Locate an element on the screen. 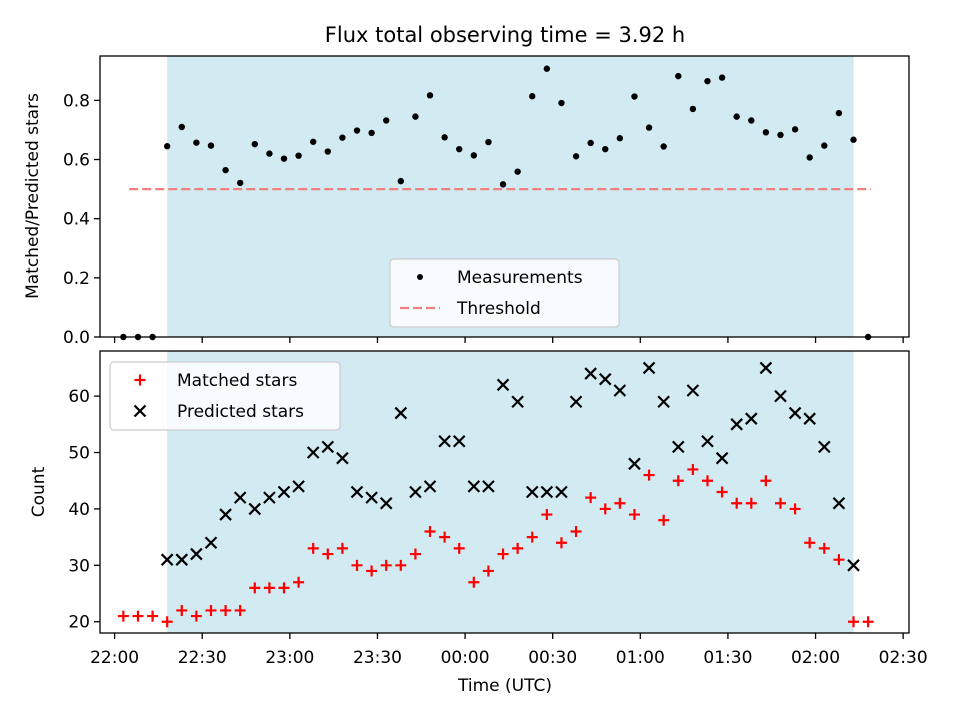  y-tick-label: 50 is located at coordinates (79, 454).